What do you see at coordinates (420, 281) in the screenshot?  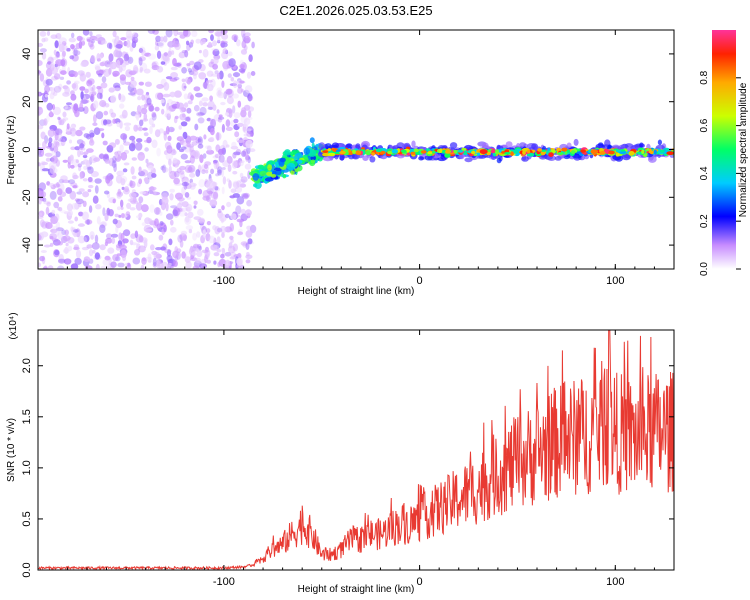 I see `x-tick-label: 0` at bounding box center [420, 281].